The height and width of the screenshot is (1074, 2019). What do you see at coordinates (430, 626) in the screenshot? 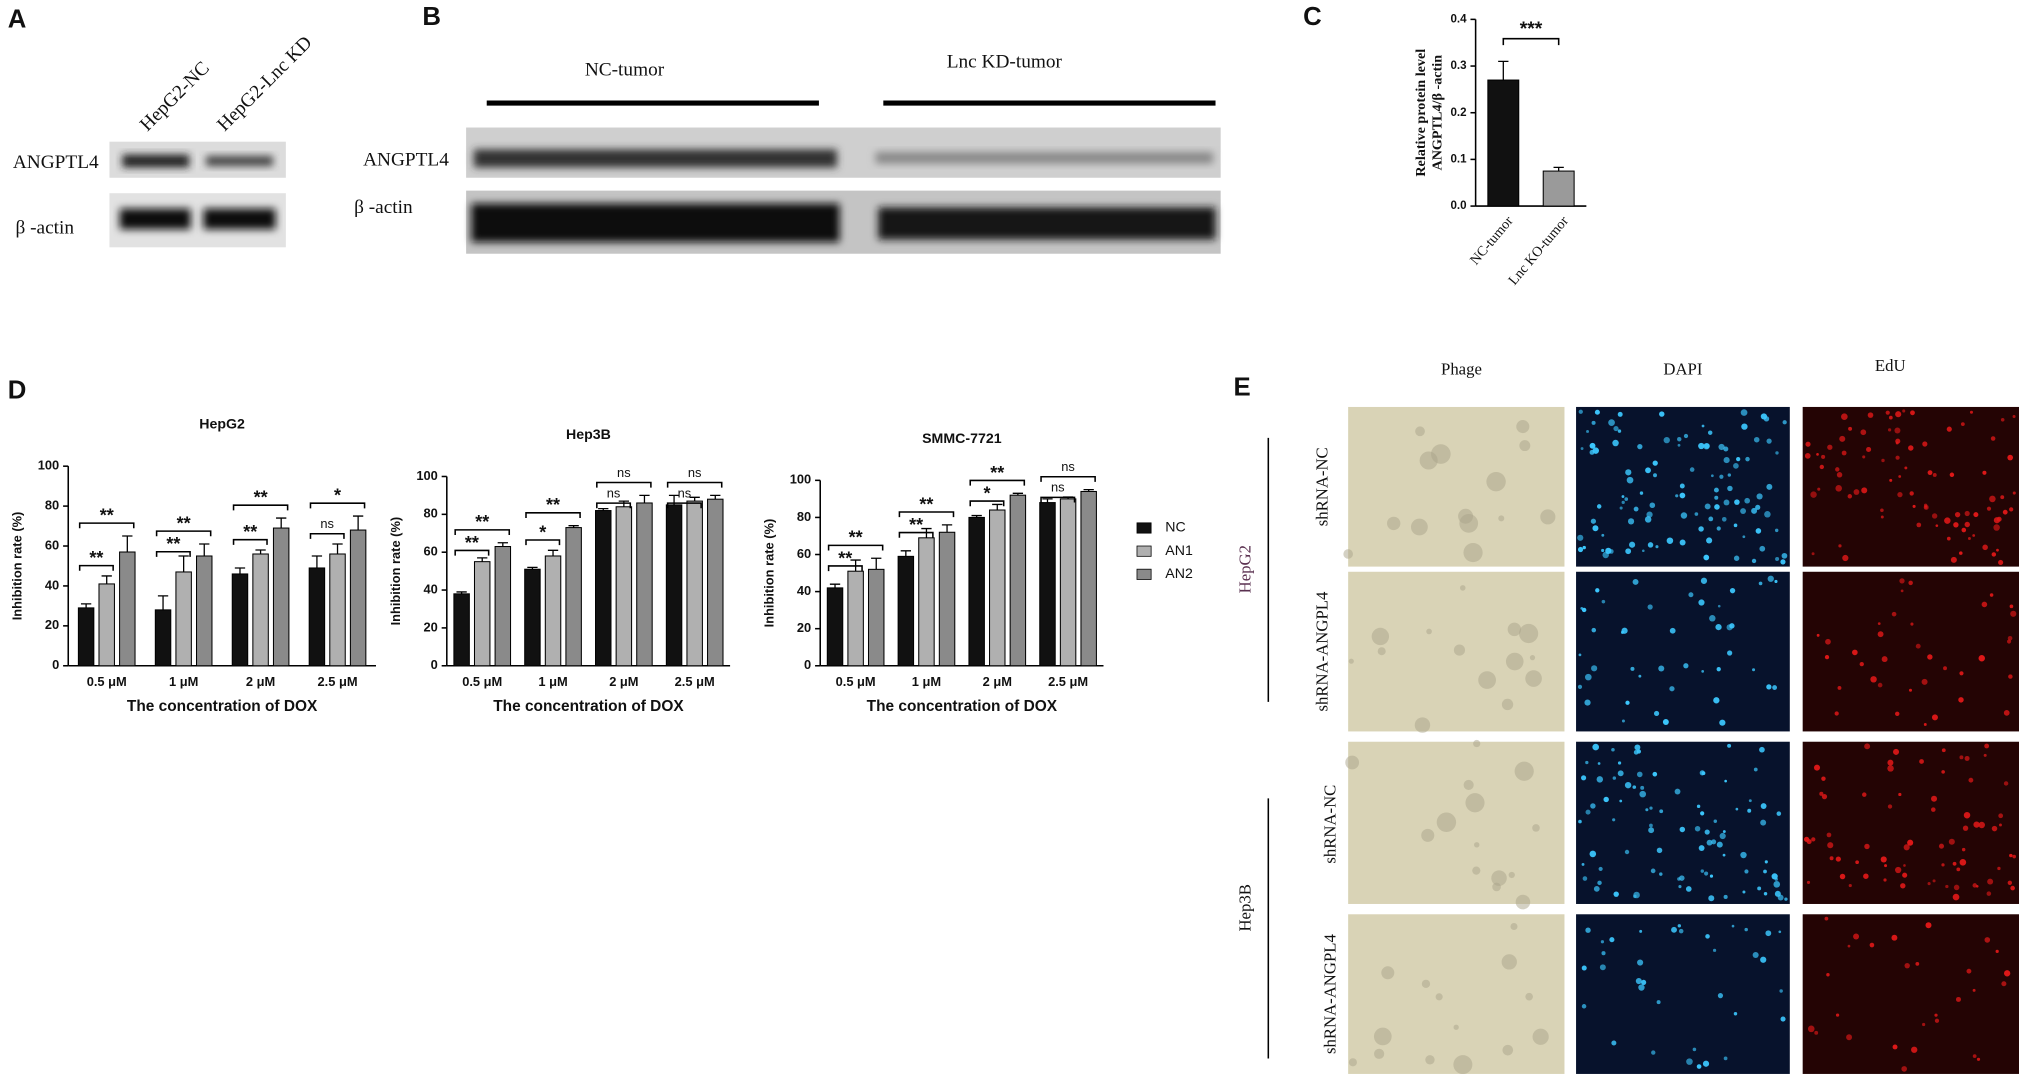
I see `y-tick-label: 20` at bounding box center [430, 626].